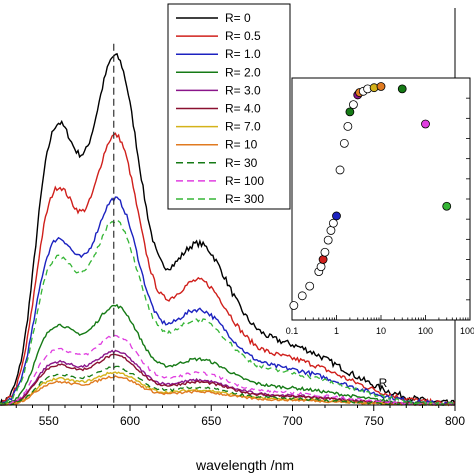  Describe the element at coordinates (241, 163) in the screenshot. I see `legend-label-8: R= 30` at that location.